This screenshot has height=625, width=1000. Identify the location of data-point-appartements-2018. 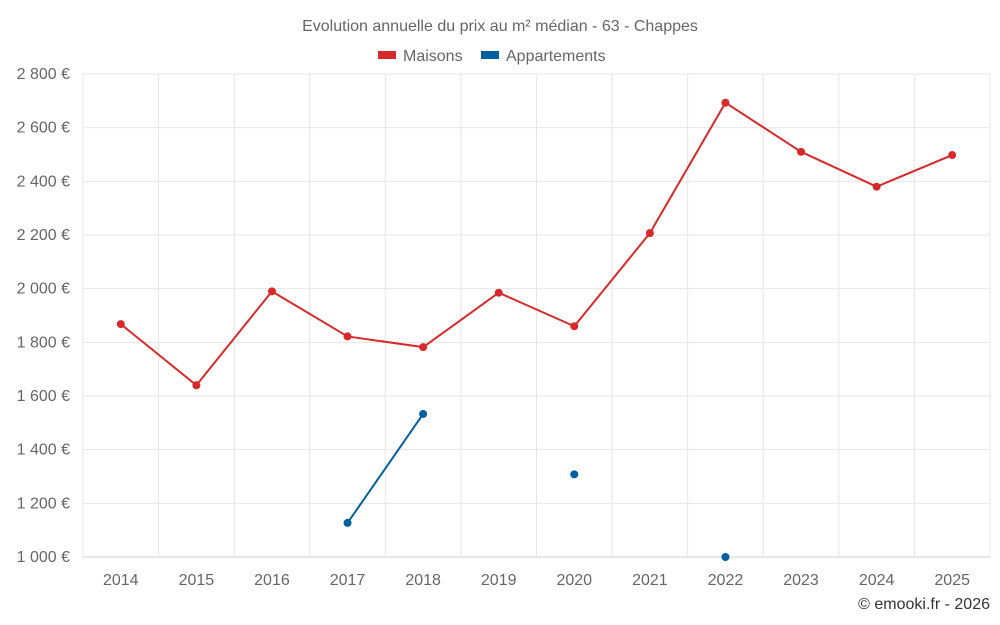
(423, 413).